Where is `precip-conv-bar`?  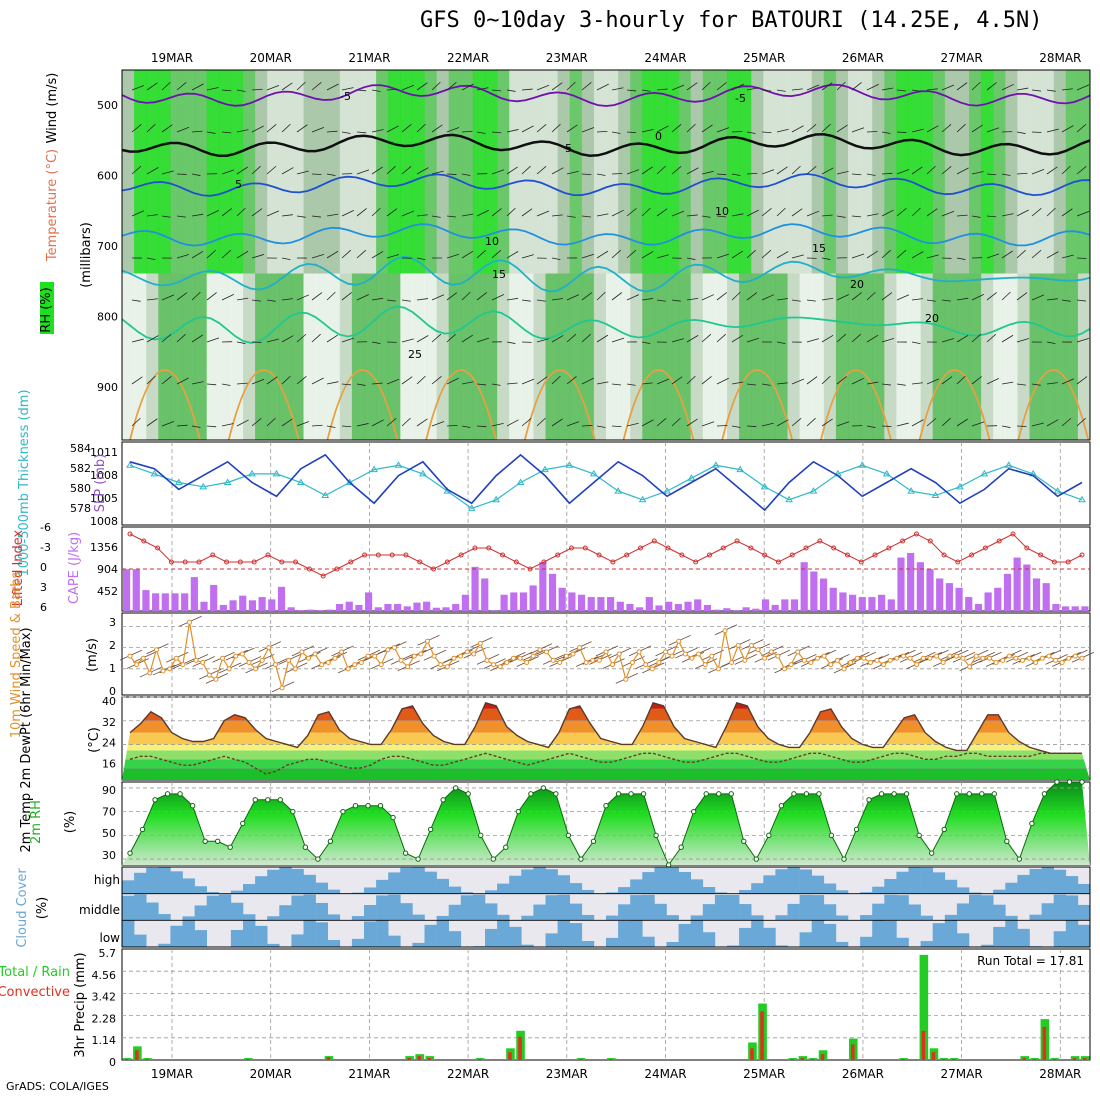 precip-conv-bar is located at coordinates (510, 1056).